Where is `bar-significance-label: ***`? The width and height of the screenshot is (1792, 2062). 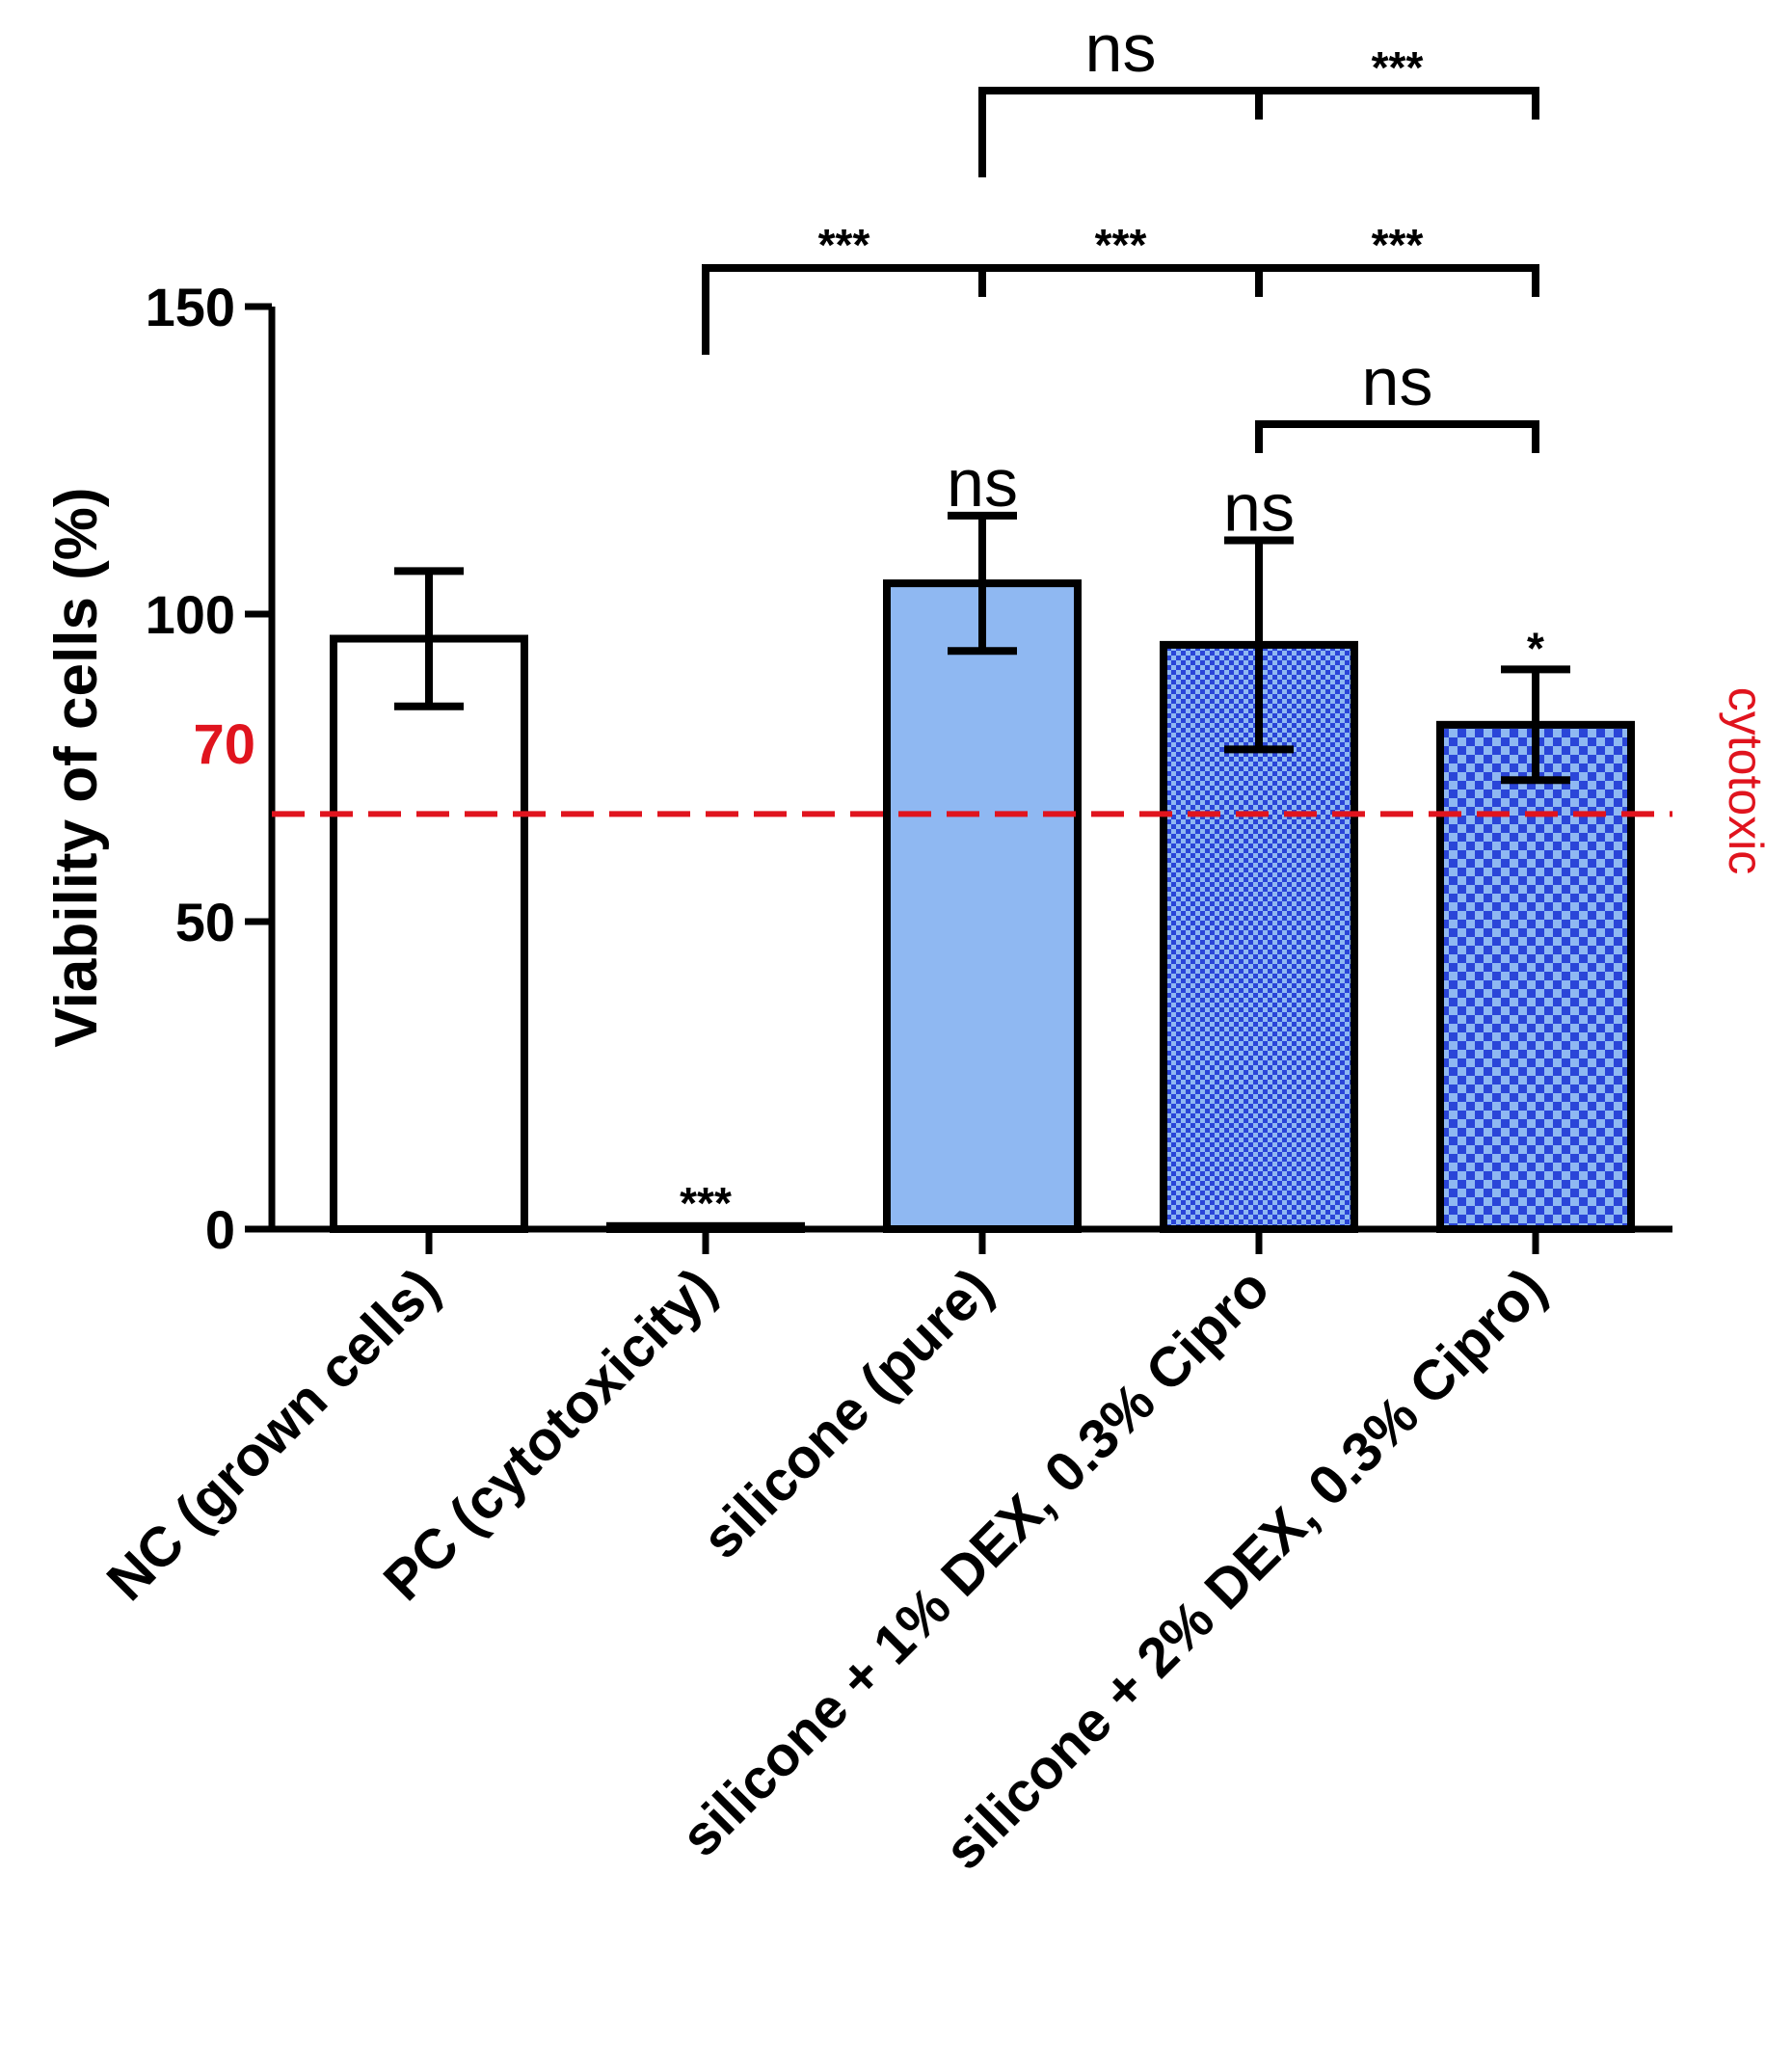
bar-significance-label: *** is located at coordinates (706, 1203).